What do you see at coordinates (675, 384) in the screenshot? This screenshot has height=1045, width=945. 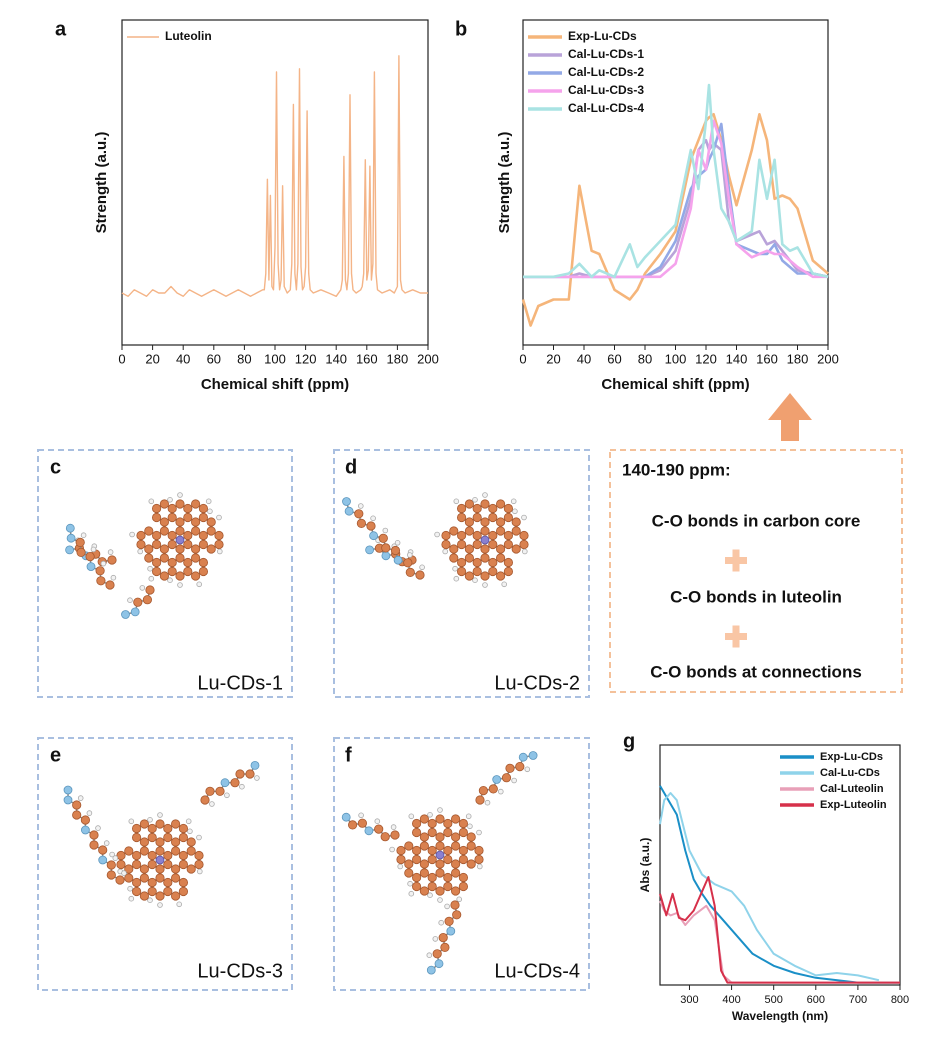 I see `x-axis-label: Chemical shift (ppm)` at bounding box center [675, 384].